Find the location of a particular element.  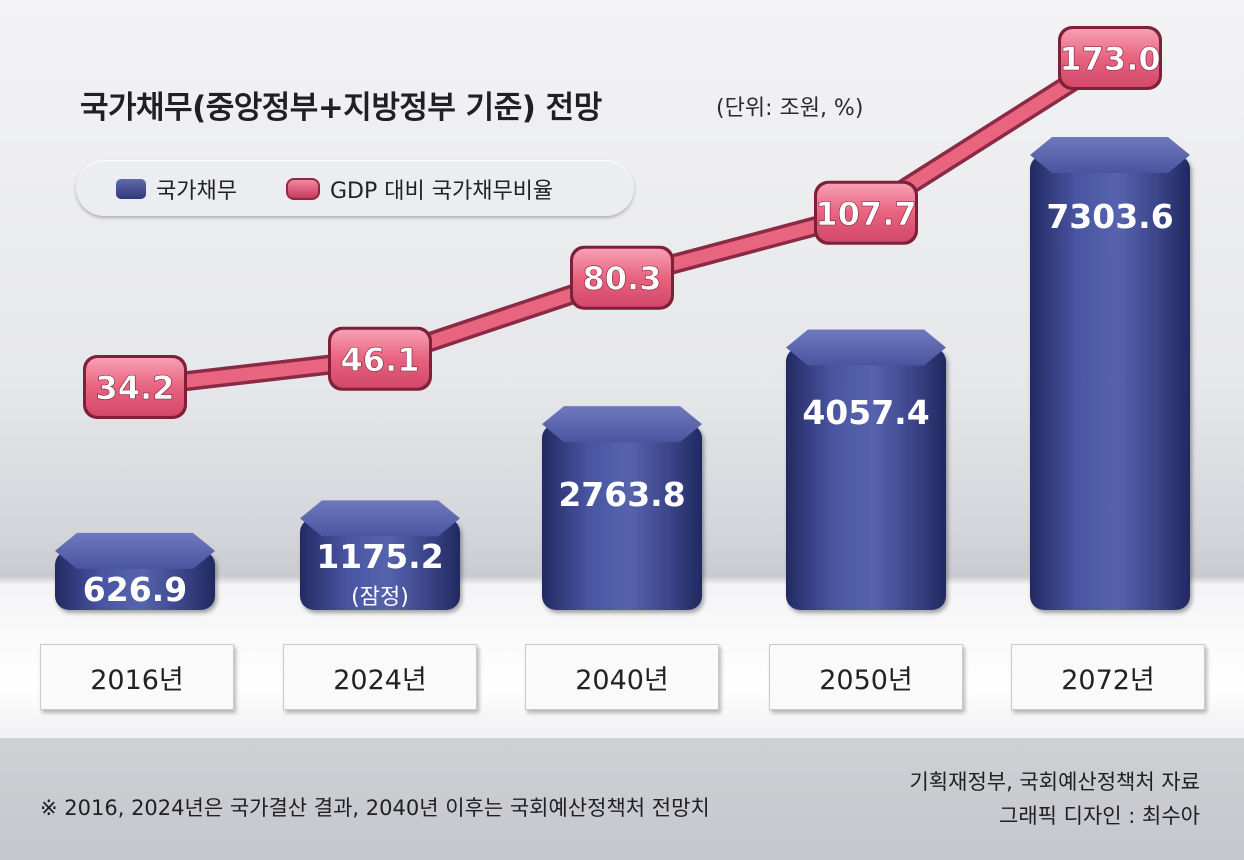

x-tick-label: 2016년 is located at coordinates (137, 677).